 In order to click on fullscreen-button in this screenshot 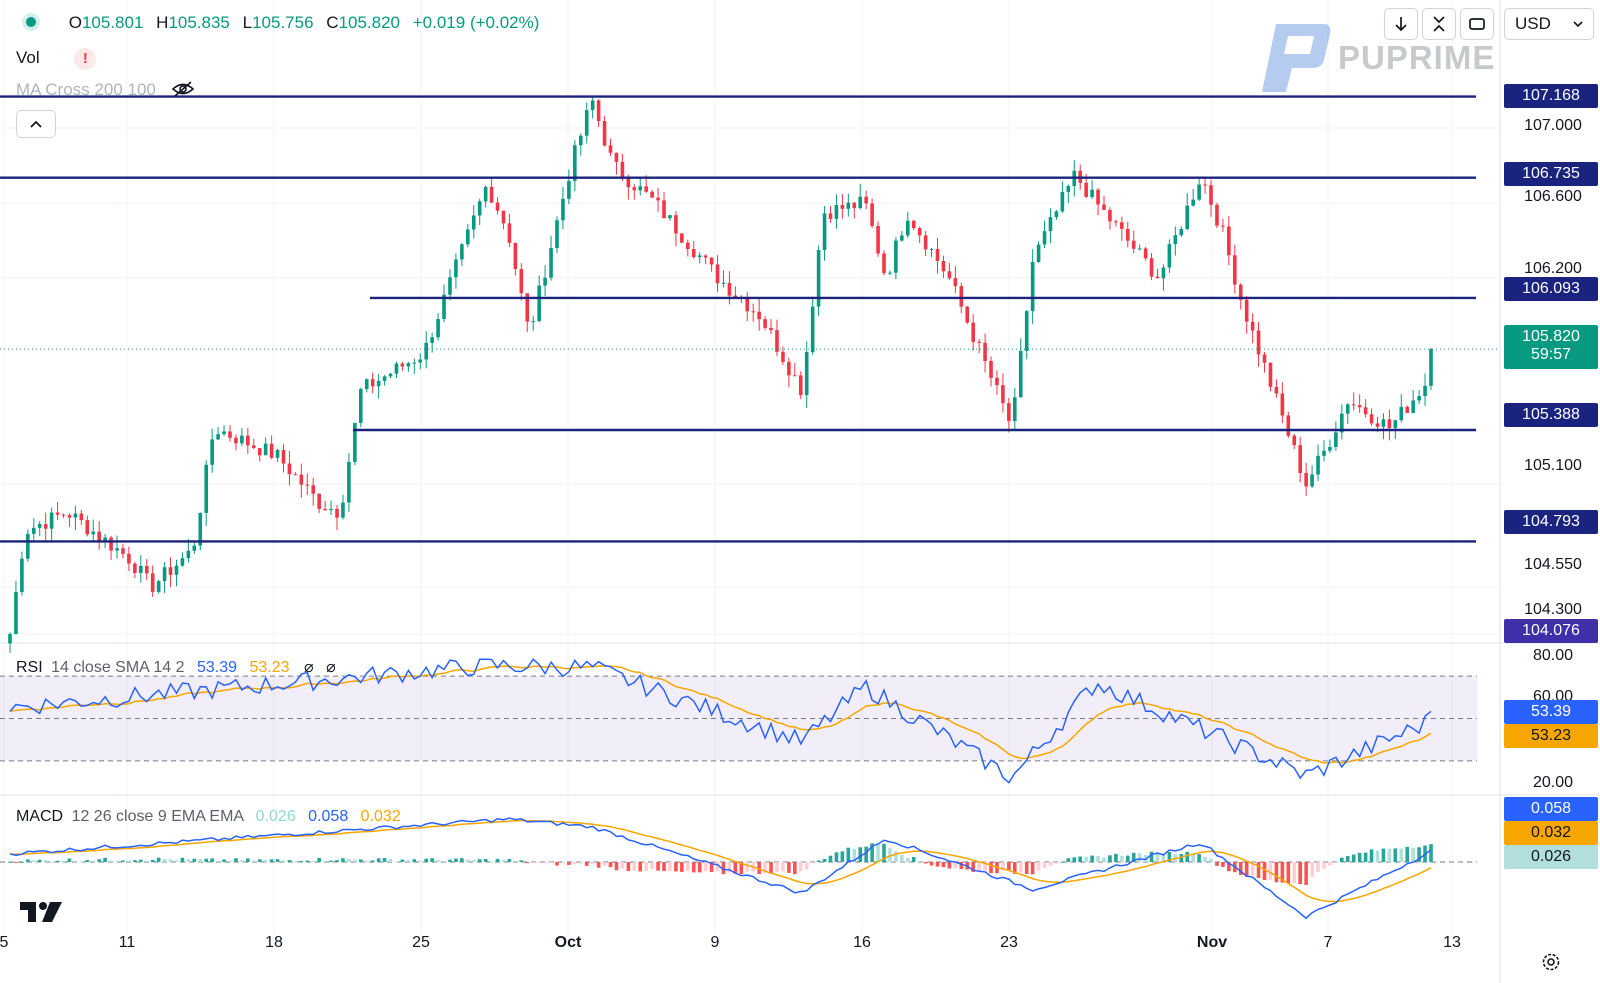, I will do `click(1477, 24)`.